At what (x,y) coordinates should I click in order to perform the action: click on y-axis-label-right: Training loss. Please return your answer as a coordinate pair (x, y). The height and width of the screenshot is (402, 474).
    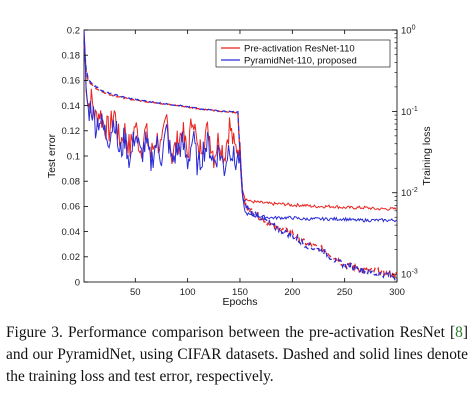
    Looking at the image, I should click on (427, 155).